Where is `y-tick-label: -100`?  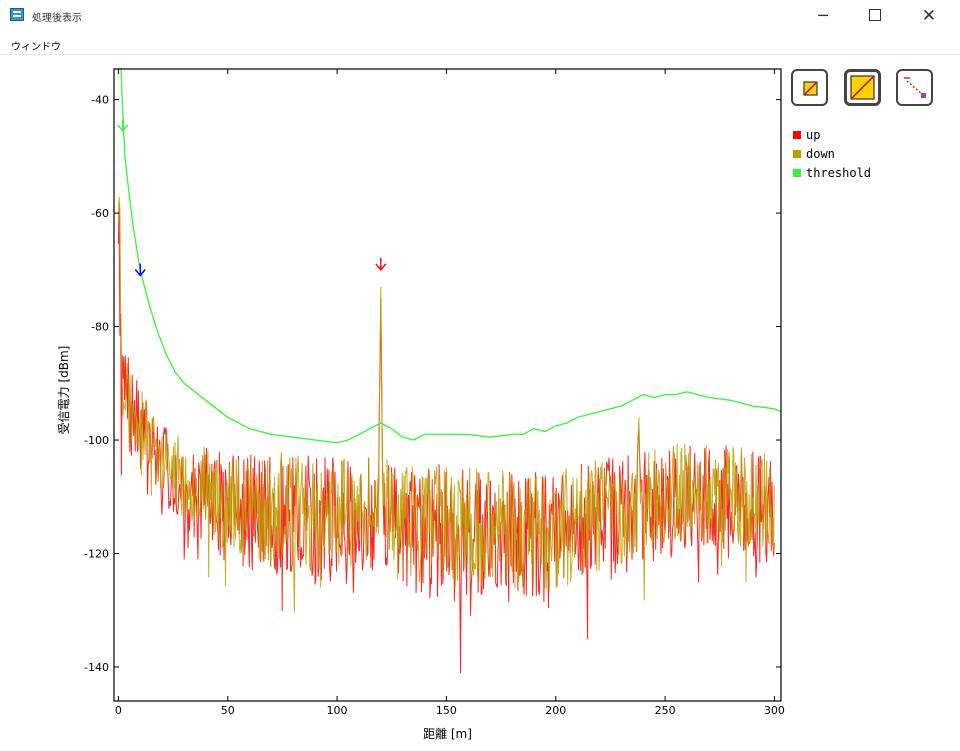 y-tick-label: -100 is located at coordinates (96, 440).